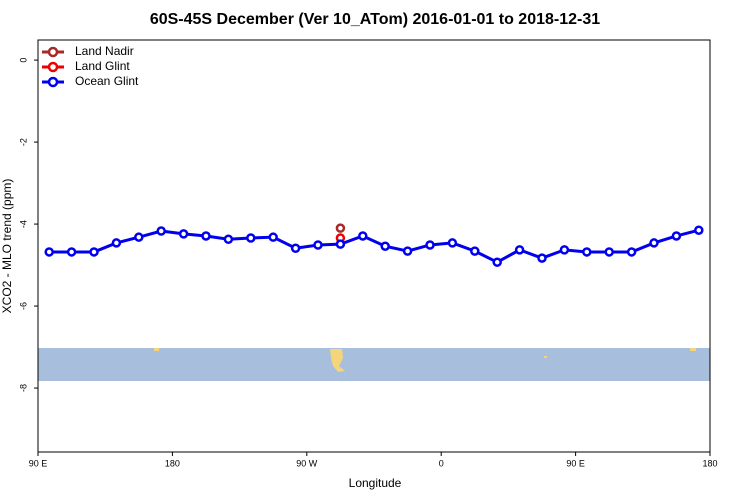  I want to click on x-axis-label: Longitude, so click(375, 483).